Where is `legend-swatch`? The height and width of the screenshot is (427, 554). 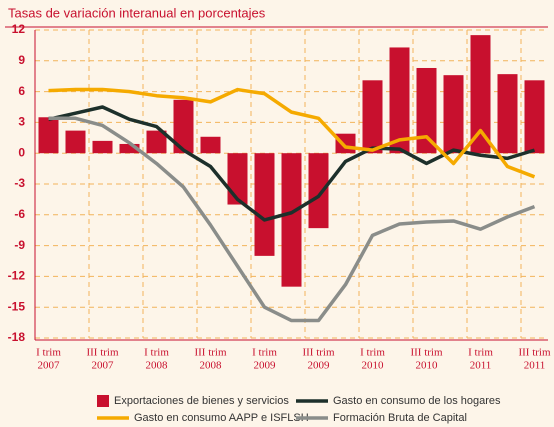 legend-swatch is located at coordinates (103, 401).